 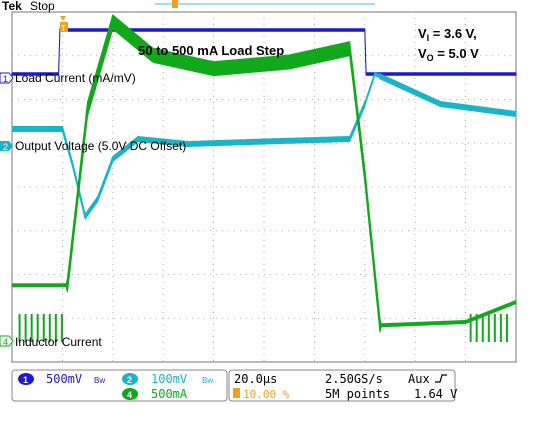 I want to click on sample-rate-readout: 2.50GS/s, so click(x=354, y=379).